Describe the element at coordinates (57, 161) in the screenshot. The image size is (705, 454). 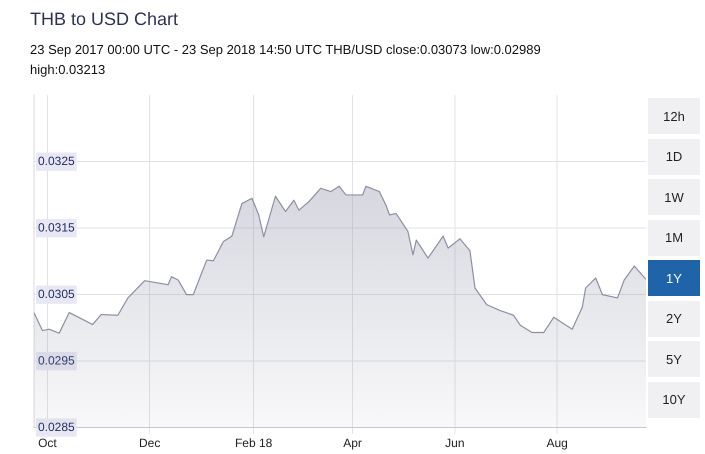
I see `y-tick-label: 0.0325` at that location.